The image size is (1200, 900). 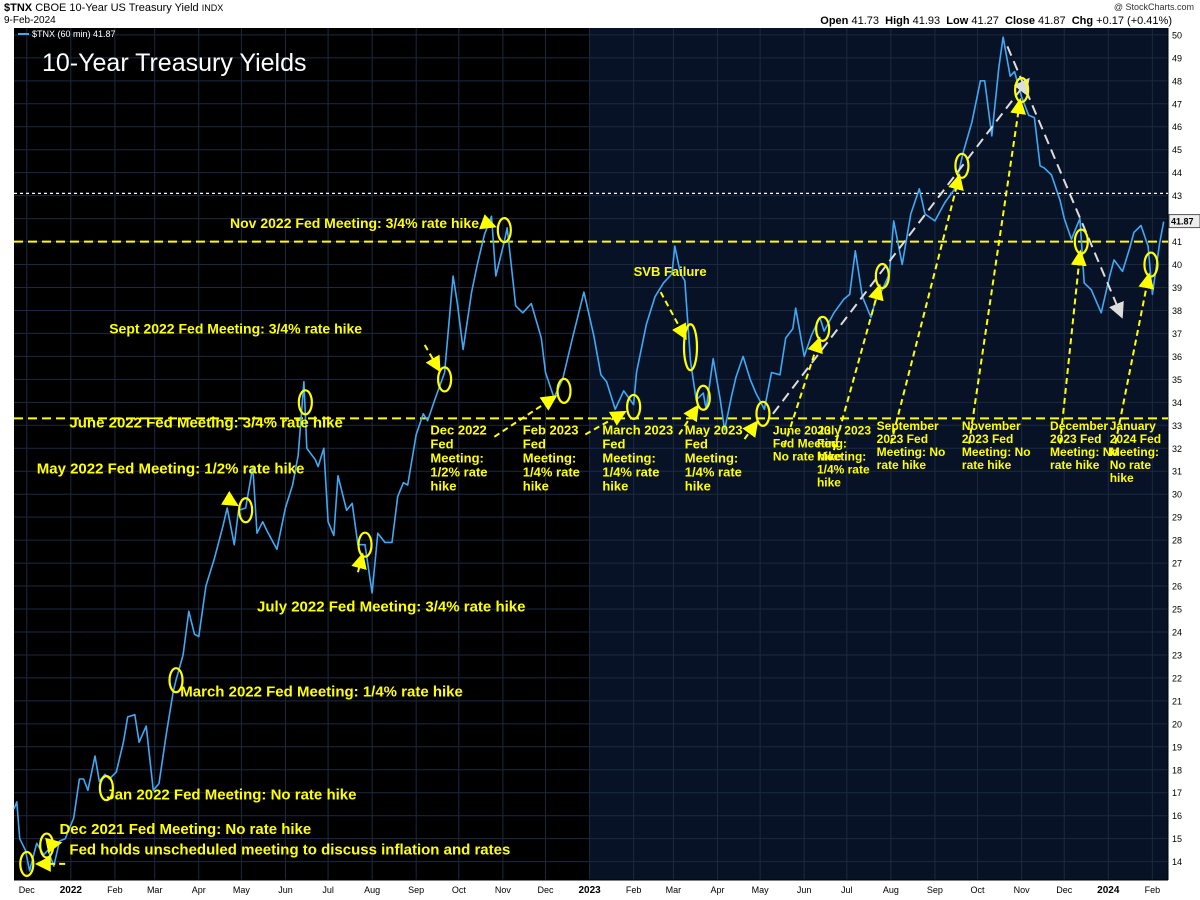 What do you see at coordinates (865, 21) in the screenshot?
I see `open-value: 41.73` at bounding box center [865, 21].